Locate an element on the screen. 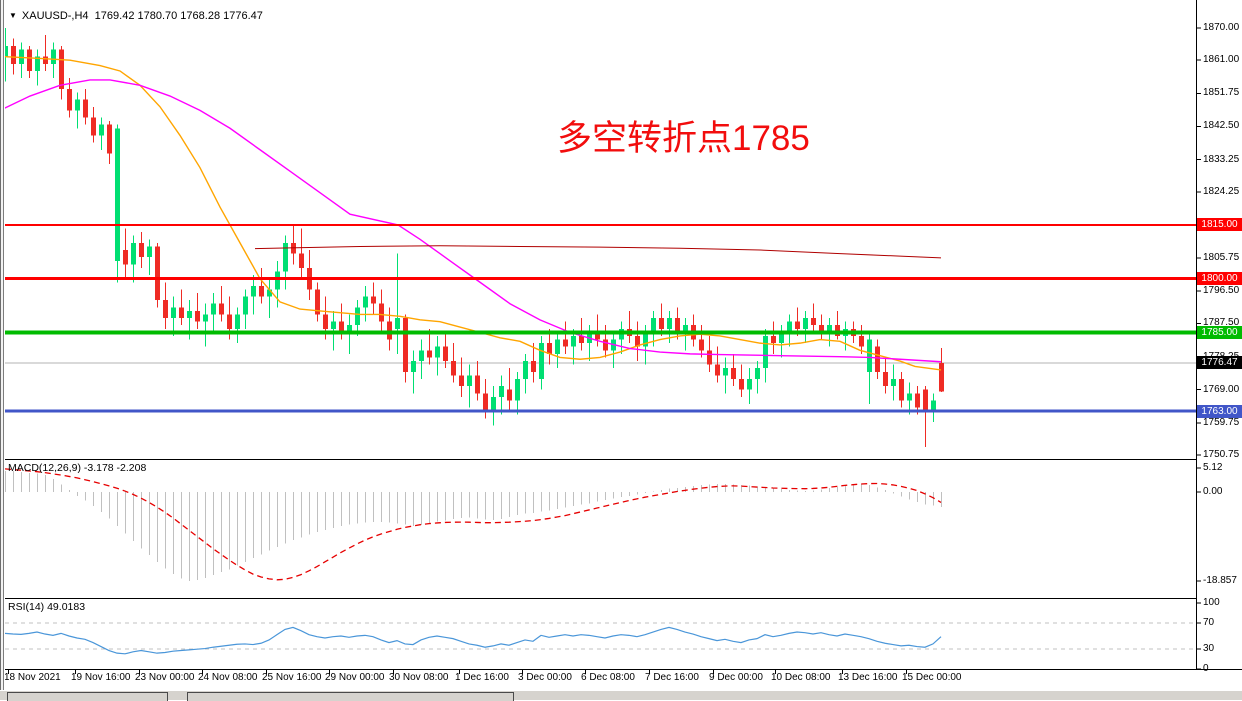 The width and height of the screenshot is (1242, 701). price-tick-label: 1861.00 is located at coordinates (1221, 60).